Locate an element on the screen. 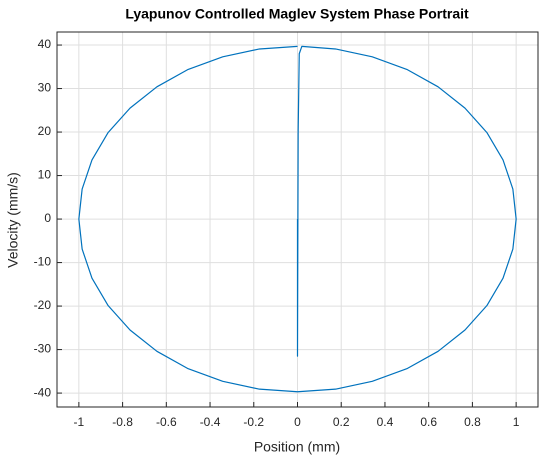 The width and height of the screenshot is (550, 463). x-tick-label: 0.6 is located at coordinates (428, 422).